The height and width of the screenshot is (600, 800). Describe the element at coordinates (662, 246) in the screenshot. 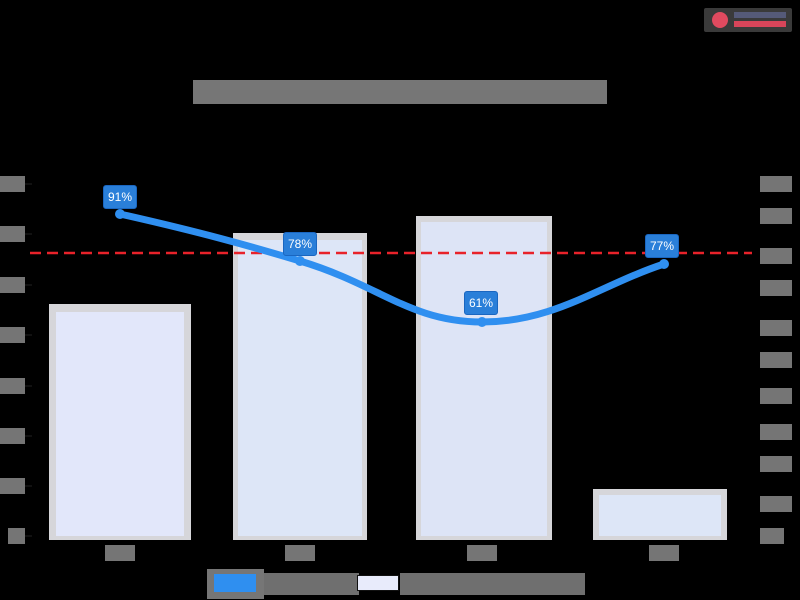

I see `data-label: 77%` at that location.